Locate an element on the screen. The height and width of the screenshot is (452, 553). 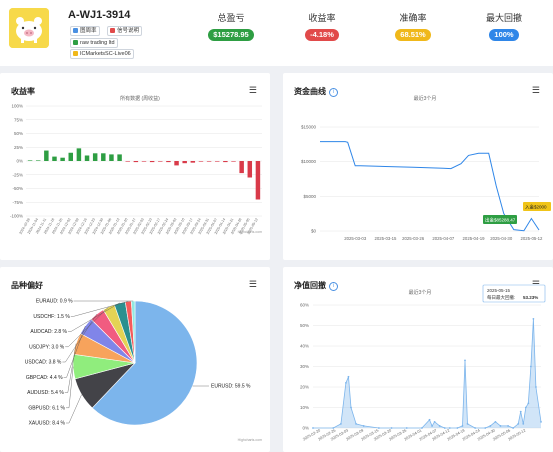
panel-title: 净值回撤 i is located at coordinates (316, 285).